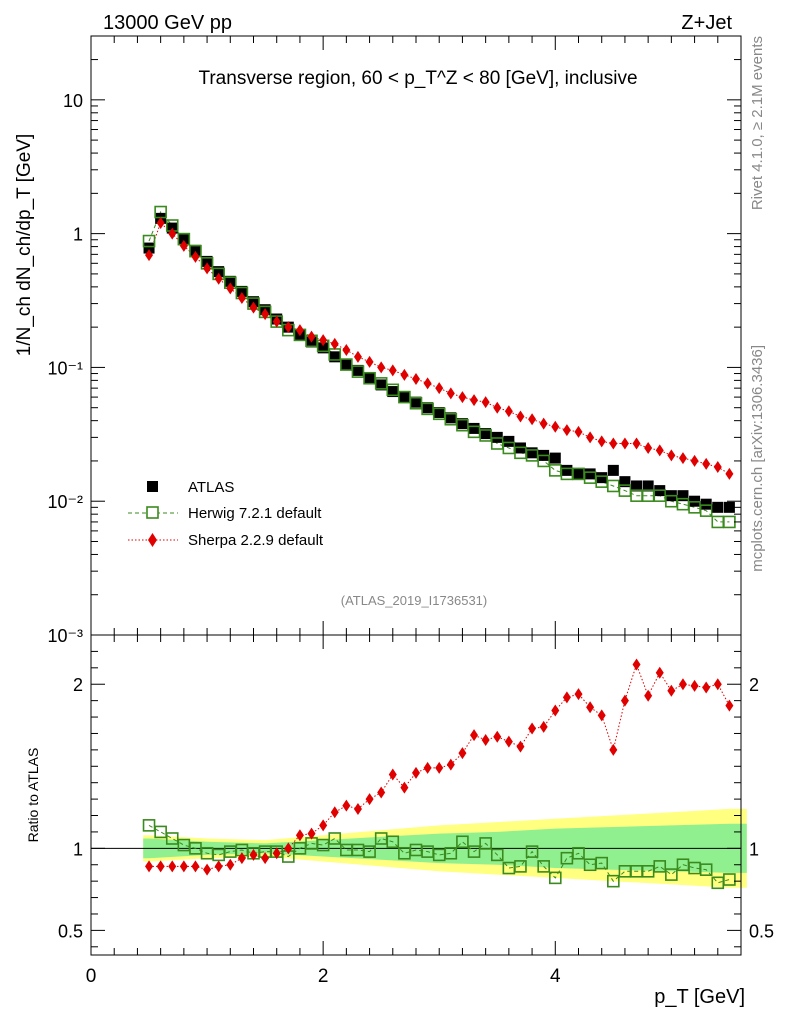  What do you see at coordinates (323, 976) in the screenshot?
I see `x-tick-label: 2` at bounding box center [323, 976].